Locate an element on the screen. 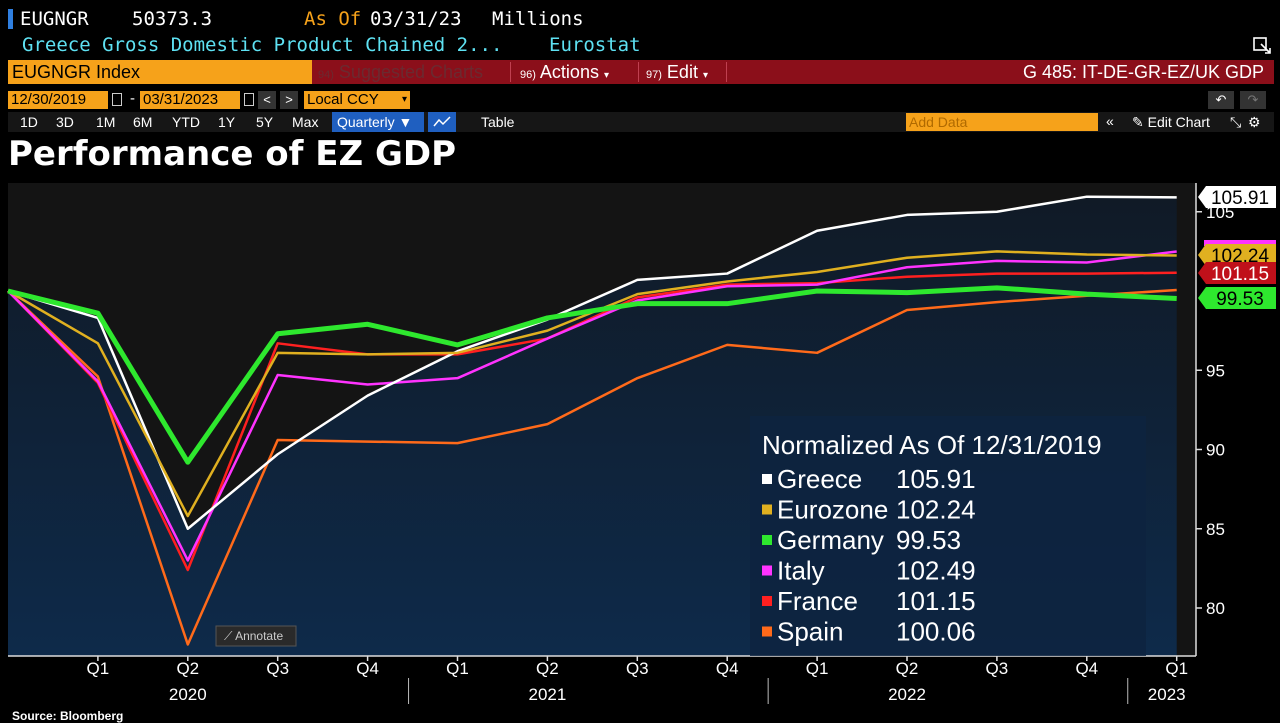 Image resolution: width=1280 pixels, height=723 pixels. start-date-value: 12/30/2019 is located at coordinates (49, 99).